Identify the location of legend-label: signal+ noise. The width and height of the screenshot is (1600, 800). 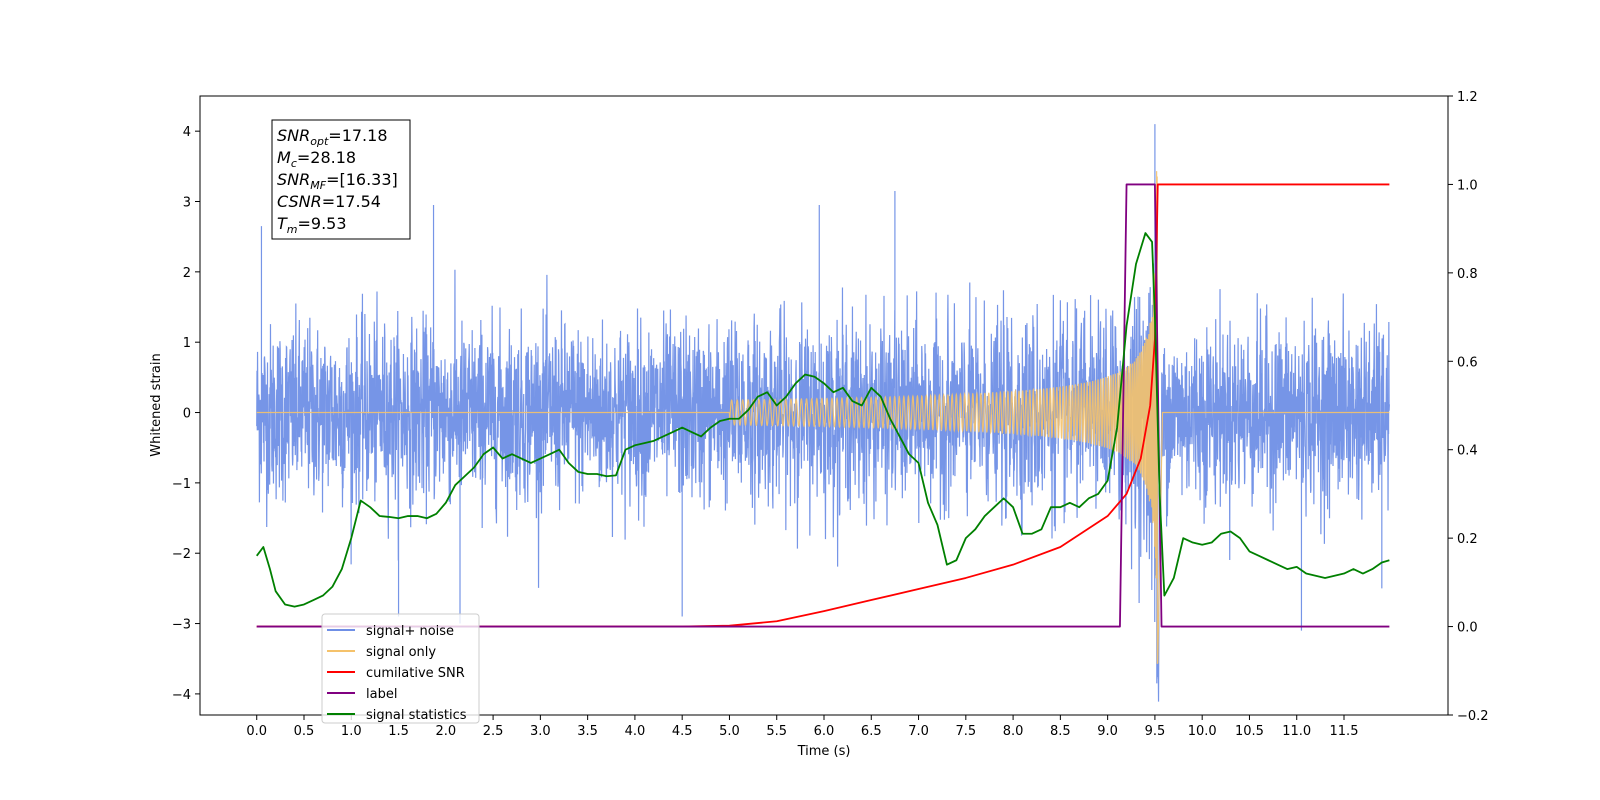
(410, 631).